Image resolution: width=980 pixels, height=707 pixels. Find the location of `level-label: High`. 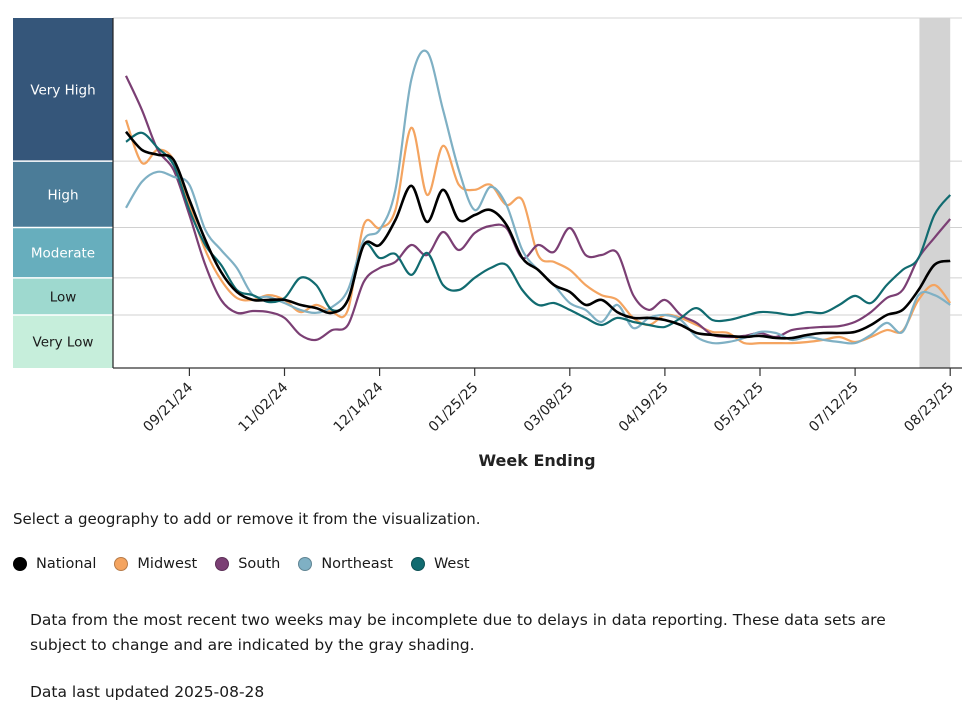

level-label: High is located at coordinates (62, 195).